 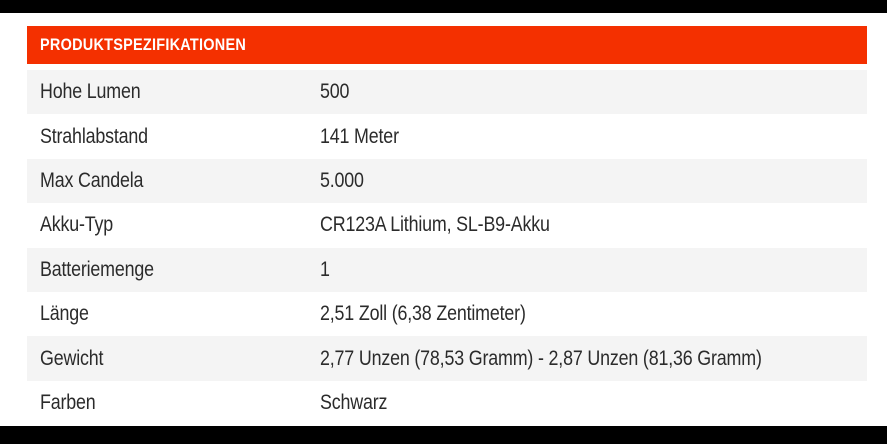 I want to click on spec-row: Max Candela 5.000, so click(x=447, y=181).